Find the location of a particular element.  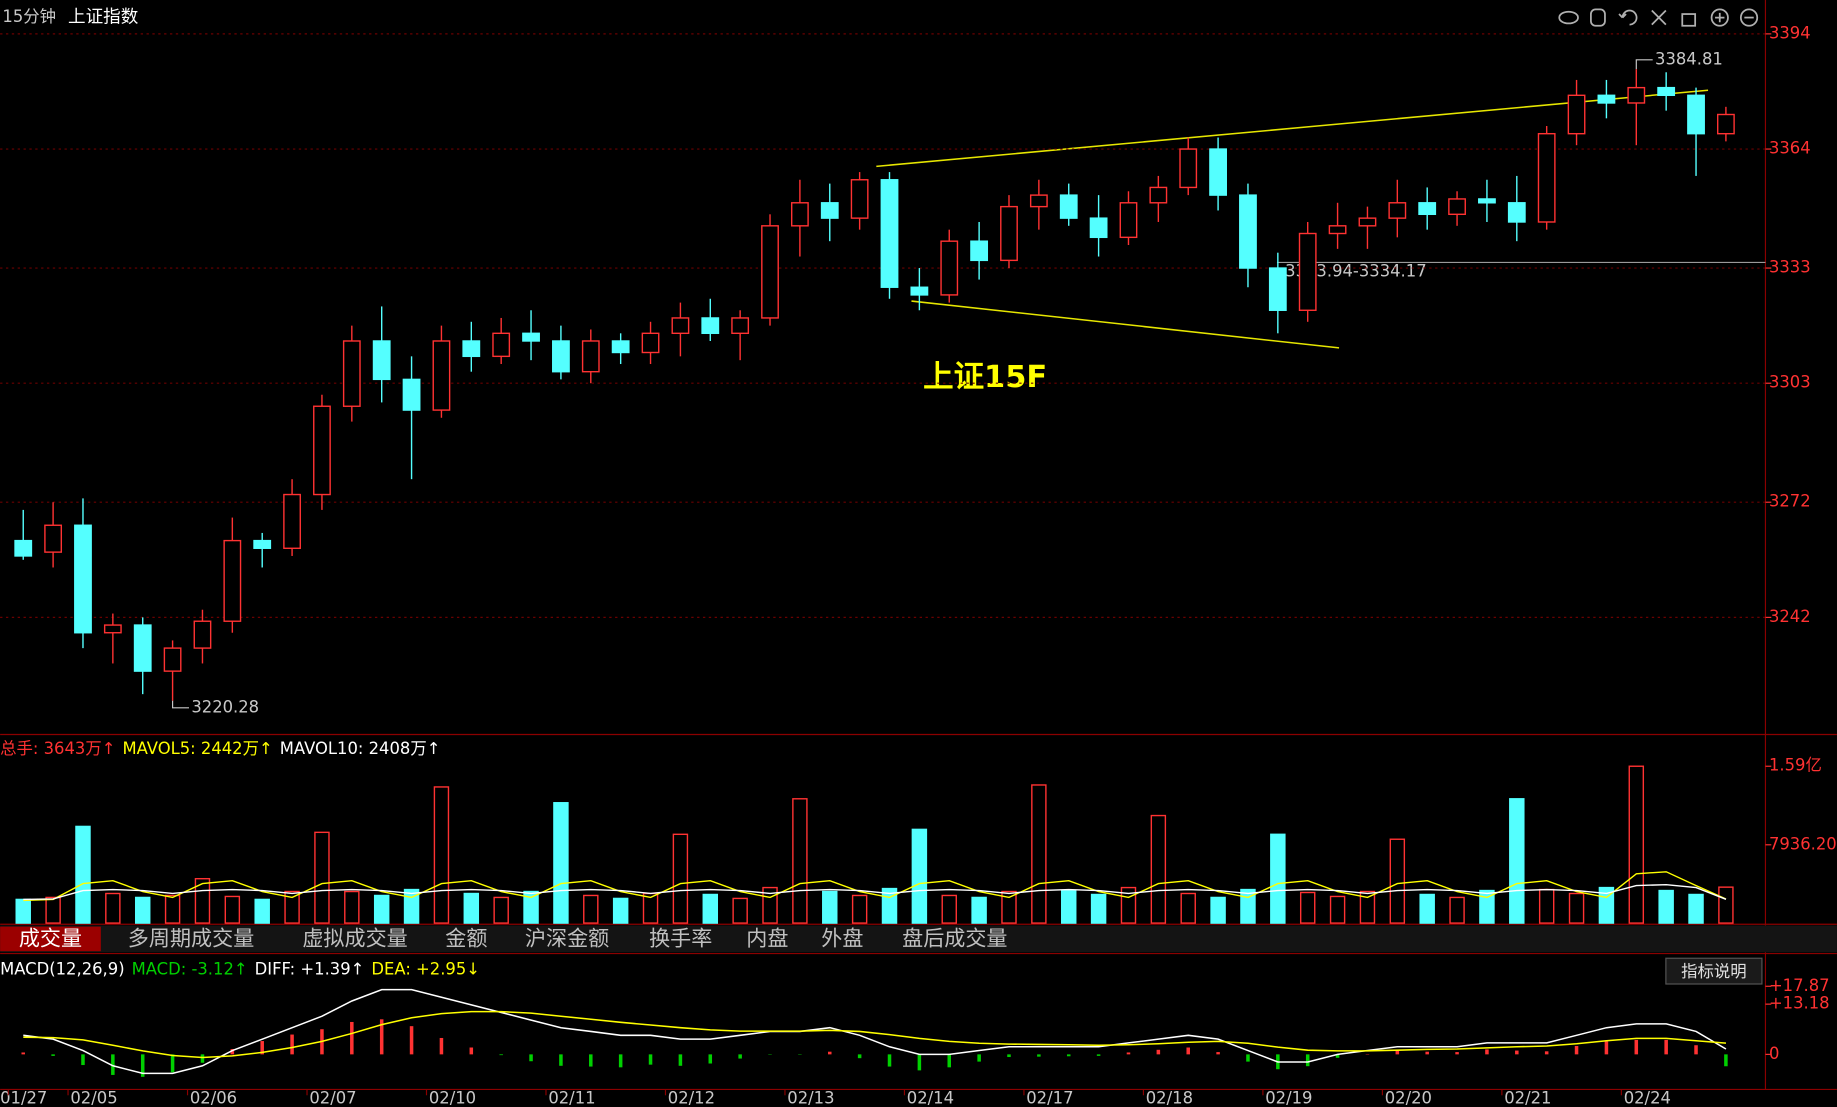

x-tick-label: 02/11 is located at coordinates (571, 1097).